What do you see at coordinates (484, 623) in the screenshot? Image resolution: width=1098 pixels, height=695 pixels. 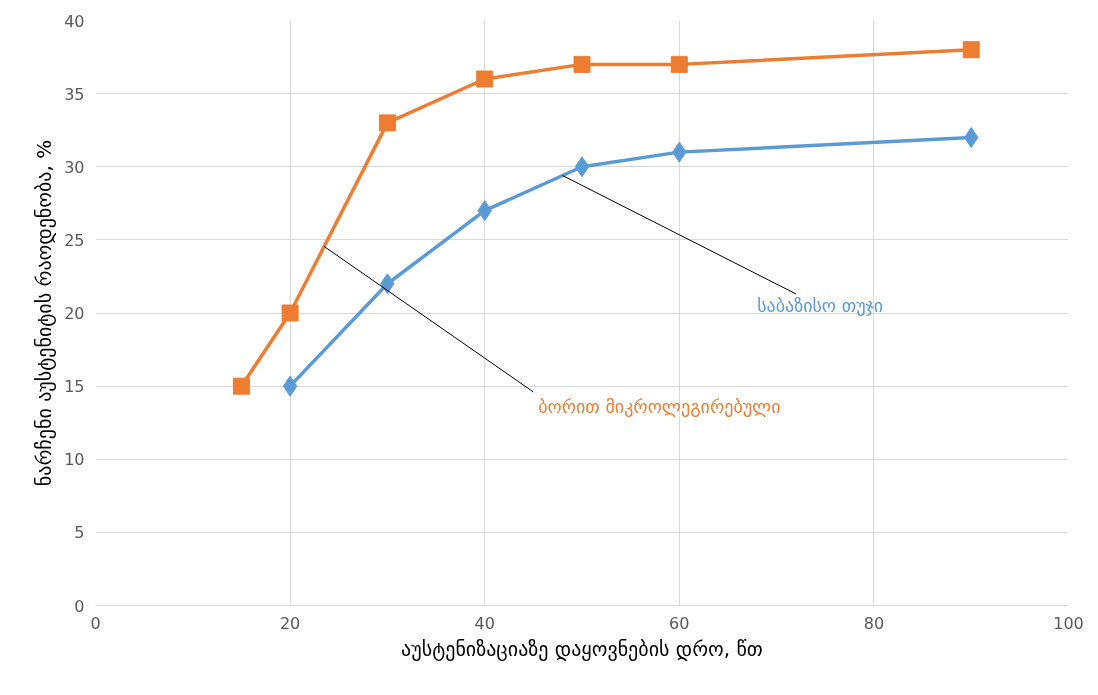 I see `x-tick-label: 40` at bounding box center [484, 623].